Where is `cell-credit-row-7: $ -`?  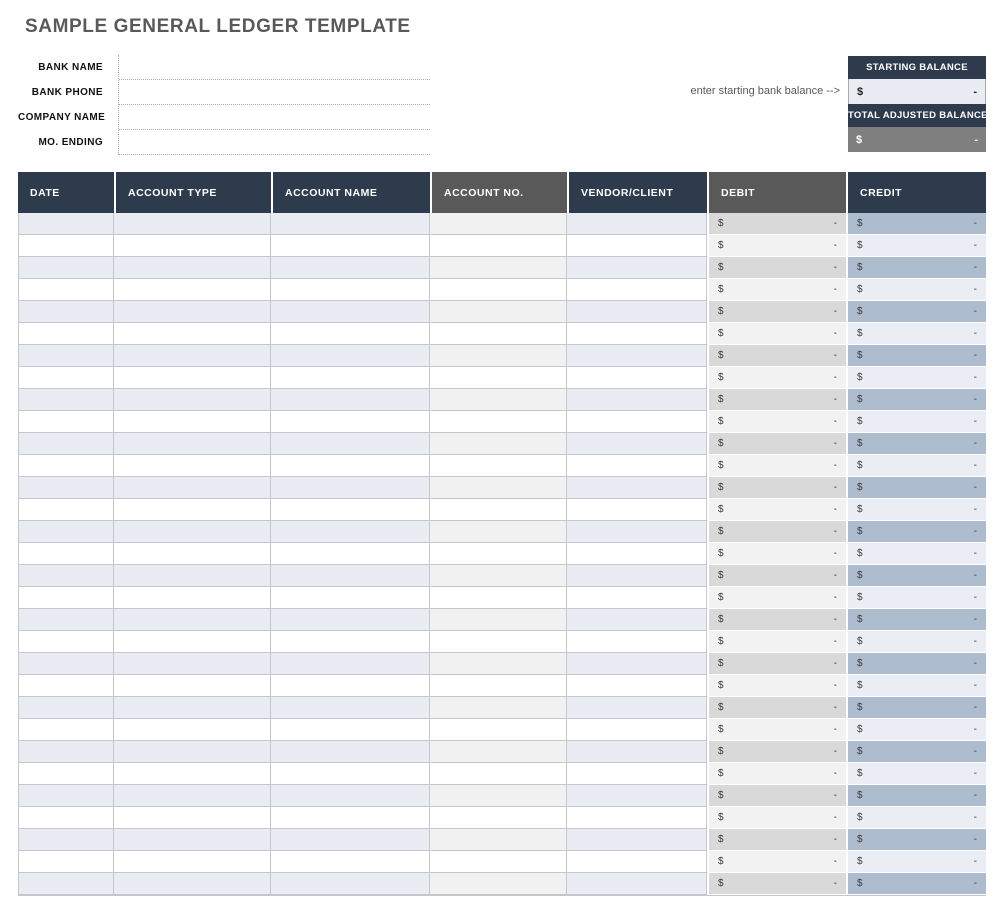
cell-credit-row-7: $ - is located at coordinates (916, 356).